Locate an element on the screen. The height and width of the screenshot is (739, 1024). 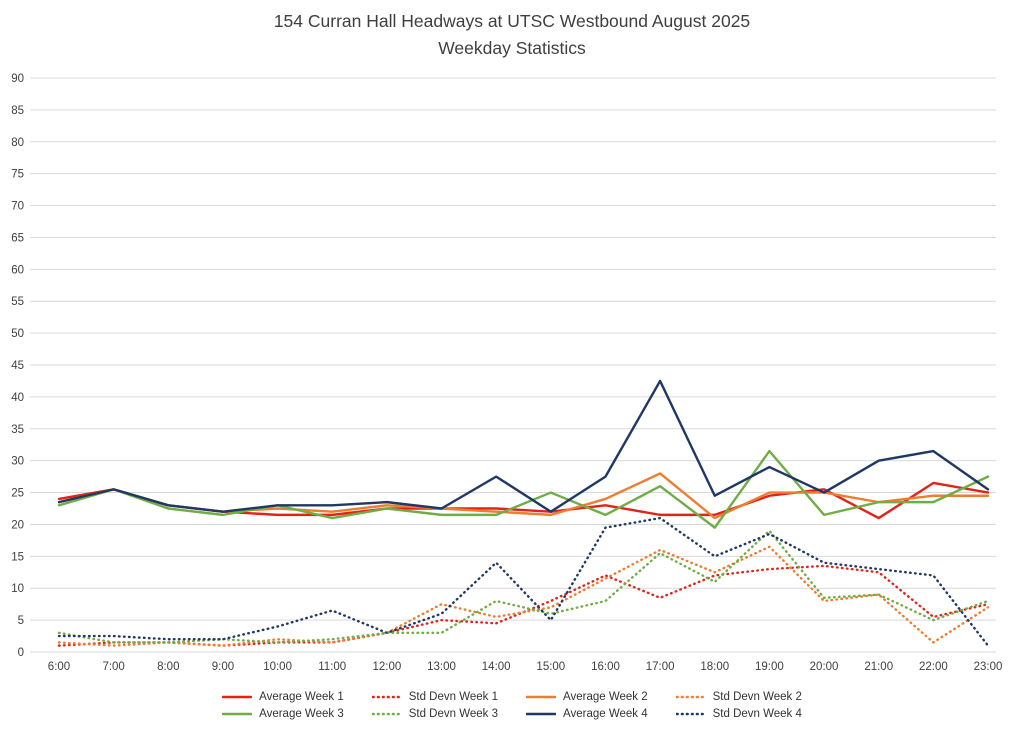
x-axis-tick-label: 22:00 is located at coordinates (933, 667).